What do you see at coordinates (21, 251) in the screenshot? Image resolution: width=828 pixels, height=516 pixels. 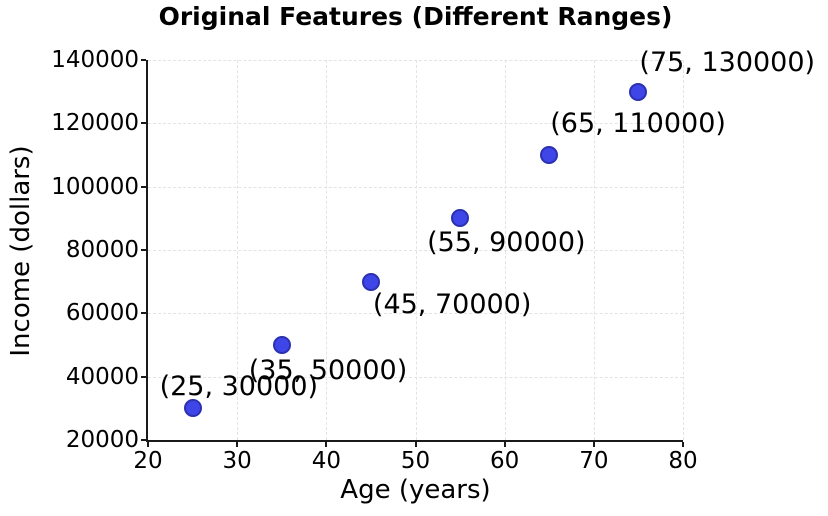 I see `y-axis-label: Income (dollars)` at bounding box center [21, 251].